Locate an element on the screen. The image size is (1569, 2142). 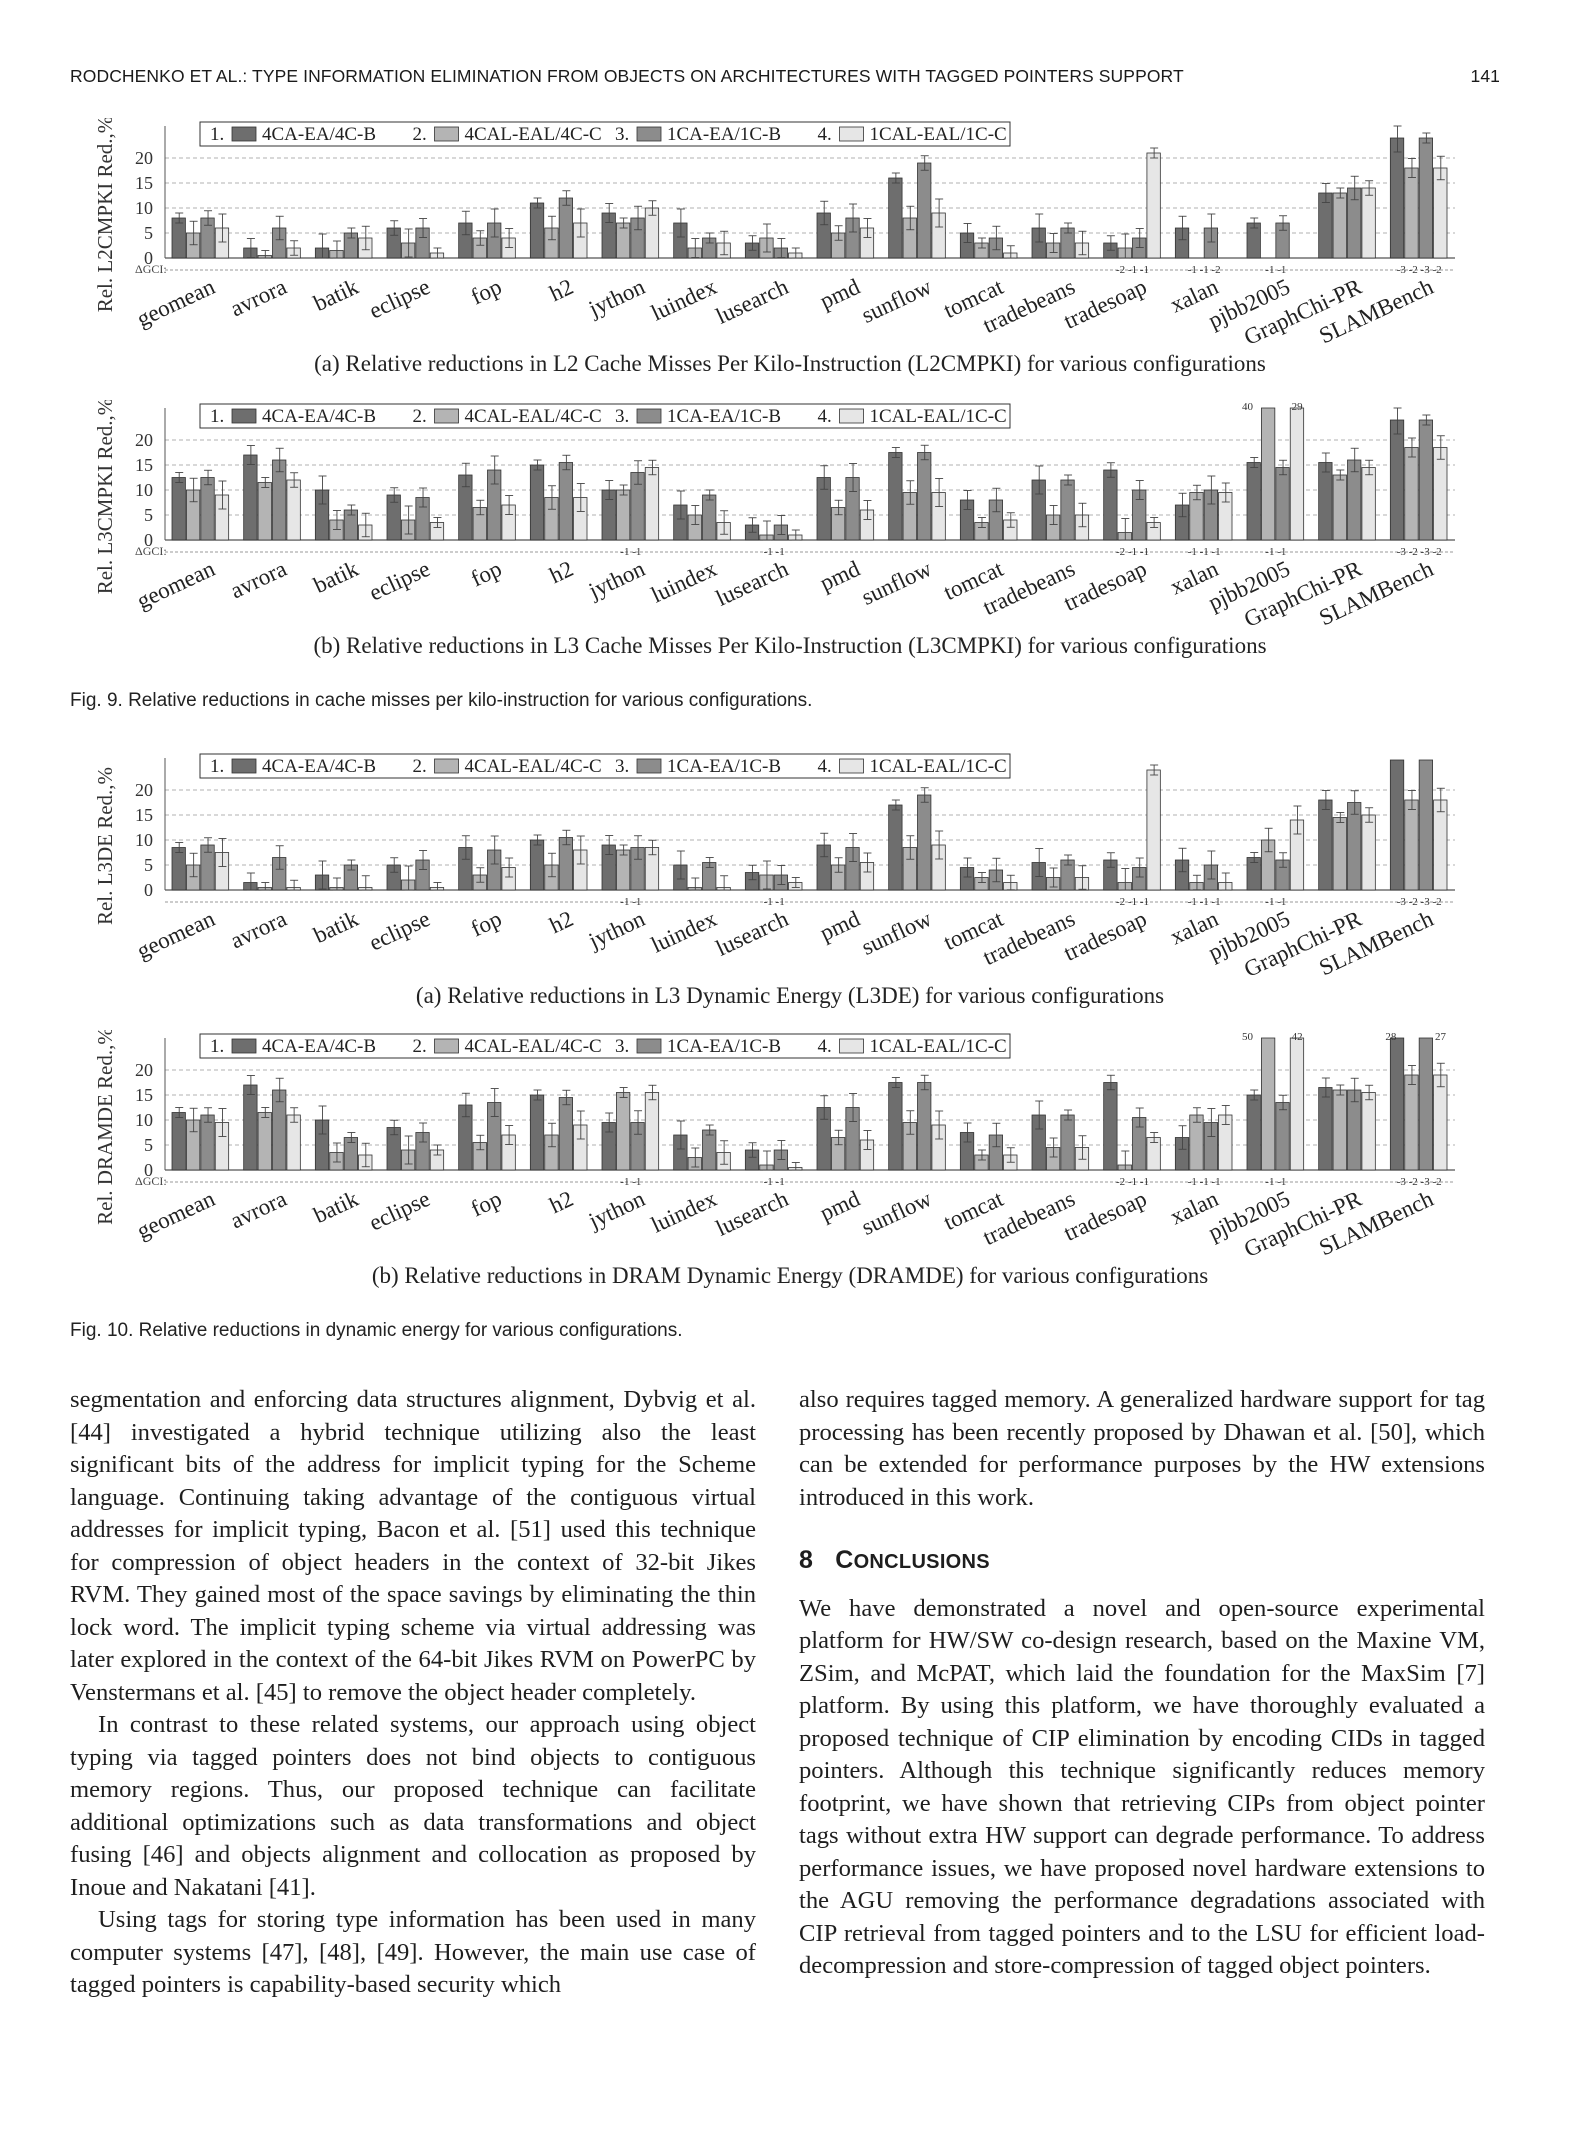
bar-geomean-s4 is located at coordinates (222, 243).